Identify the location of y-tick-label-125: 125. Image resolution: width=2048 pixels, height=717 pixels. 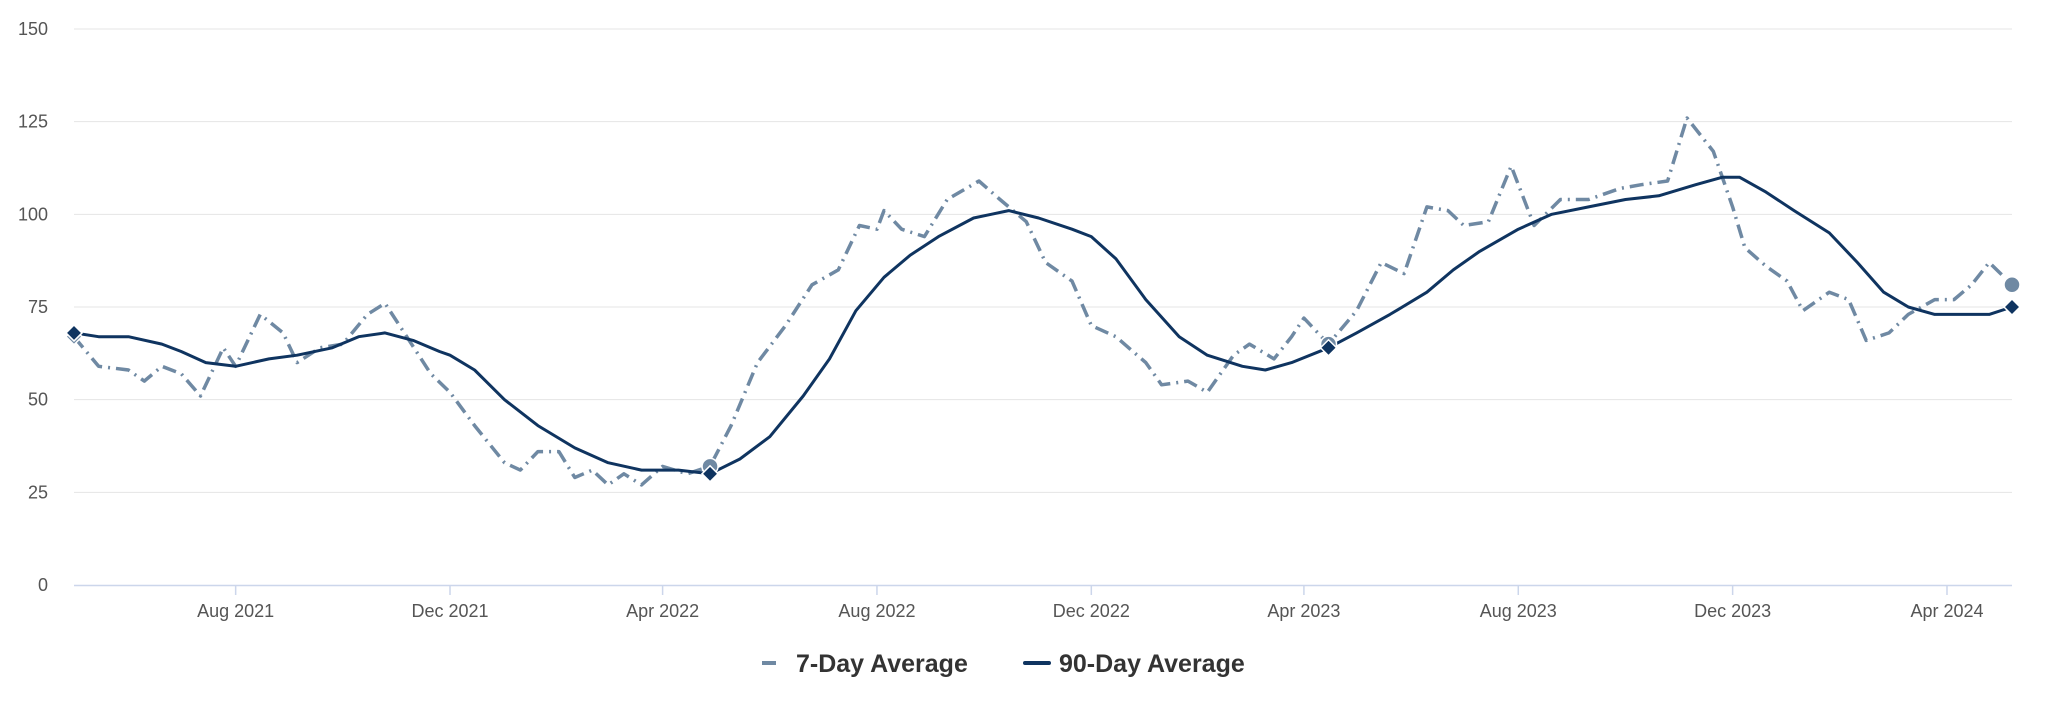
(33, 122).